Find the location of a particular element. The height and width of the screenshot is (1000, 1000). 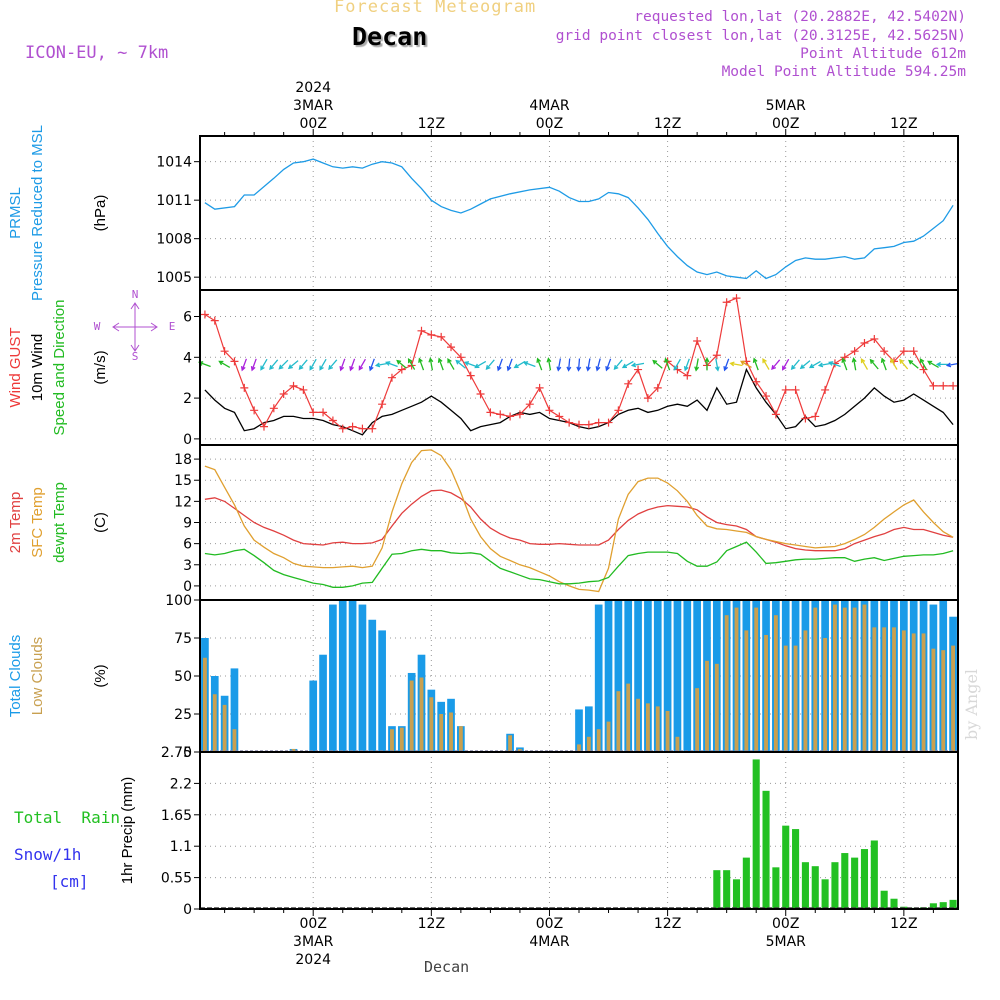

panel-temperature: 0 3 6 9 12 15 18 2m Temp SFC Temp dewpt Temp (C) is located at coordinates (482, 522).